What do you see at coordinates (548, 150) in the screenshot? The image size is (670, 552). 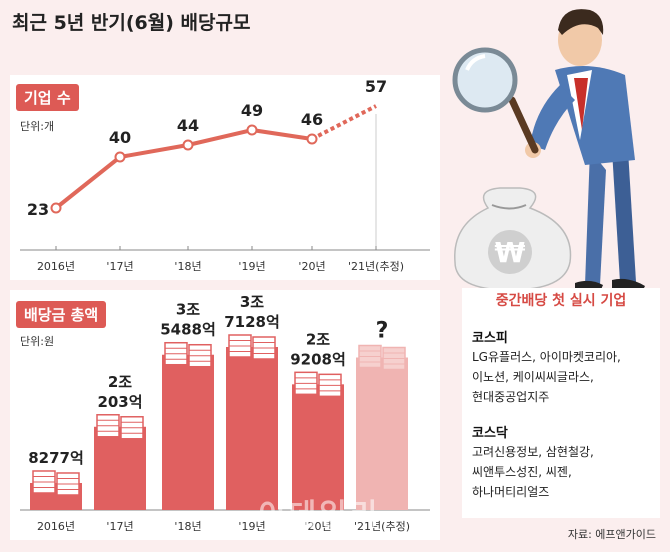 I see `illustration: ₩` at bounding box center [548, 150].